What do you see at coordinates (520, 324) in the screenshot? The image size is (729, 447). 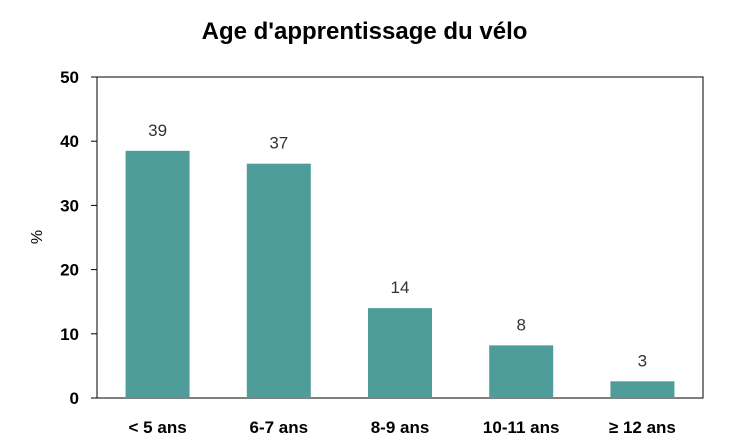 I see `data-label: 8` at bounding box center [520, 324].